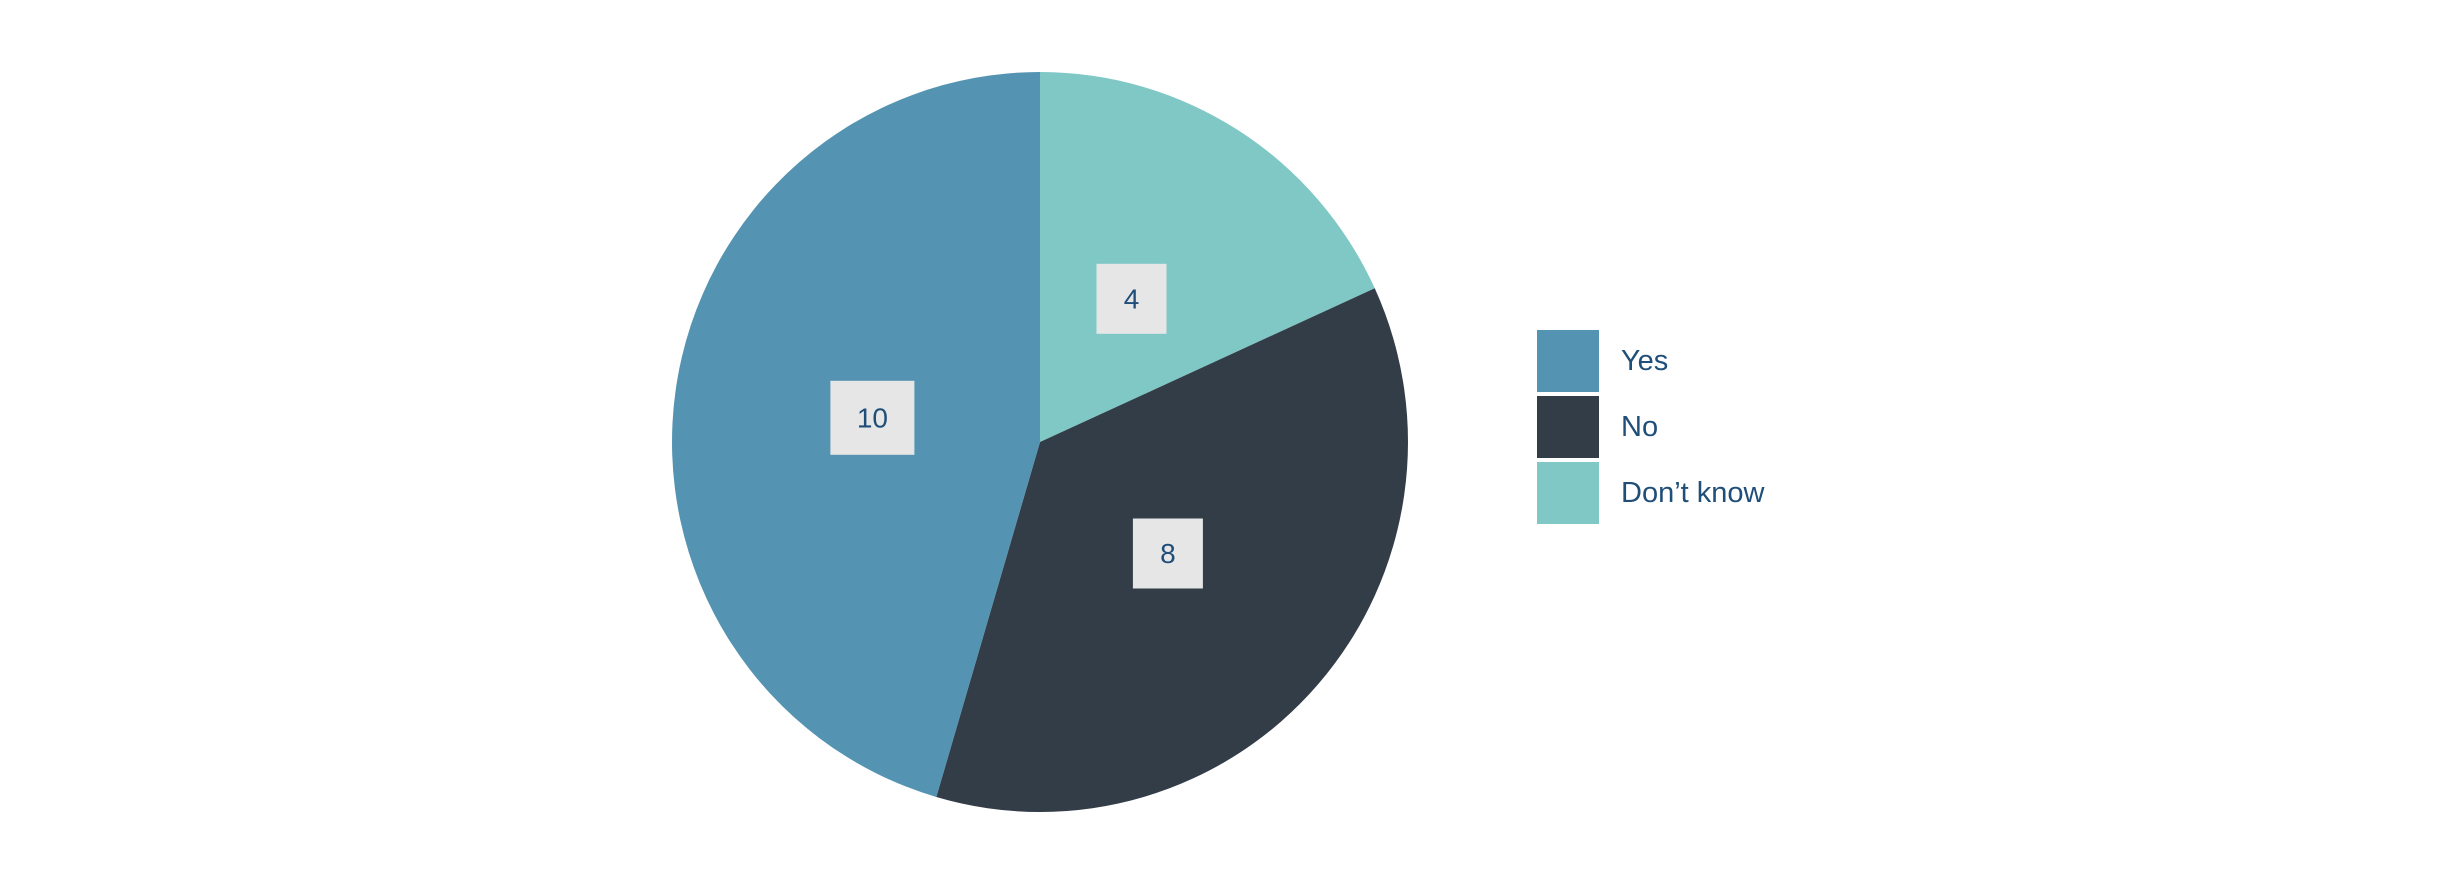  Describe the element at coordinates (1639, 427) in the screenshot. I see `legend-label: No` at that location.